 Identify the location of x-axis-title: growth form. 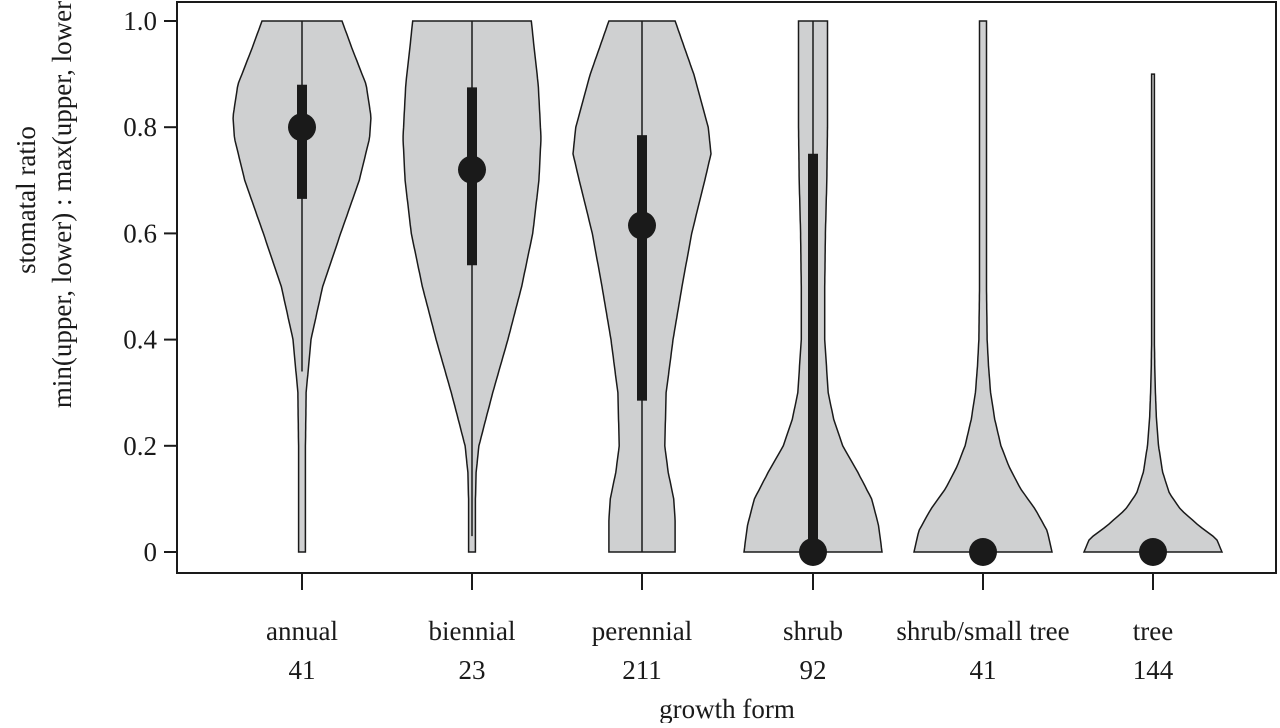
(727, 708).